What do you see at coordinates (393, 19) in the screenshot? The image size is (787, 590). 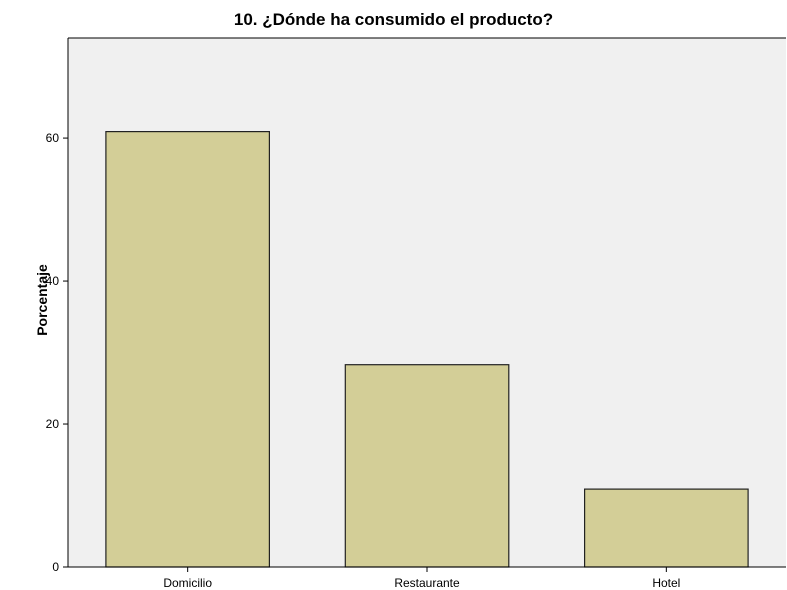 I see `chart-title: 10. ¿Dónde ha consumido el producto?` at bounding box center [393, 19].